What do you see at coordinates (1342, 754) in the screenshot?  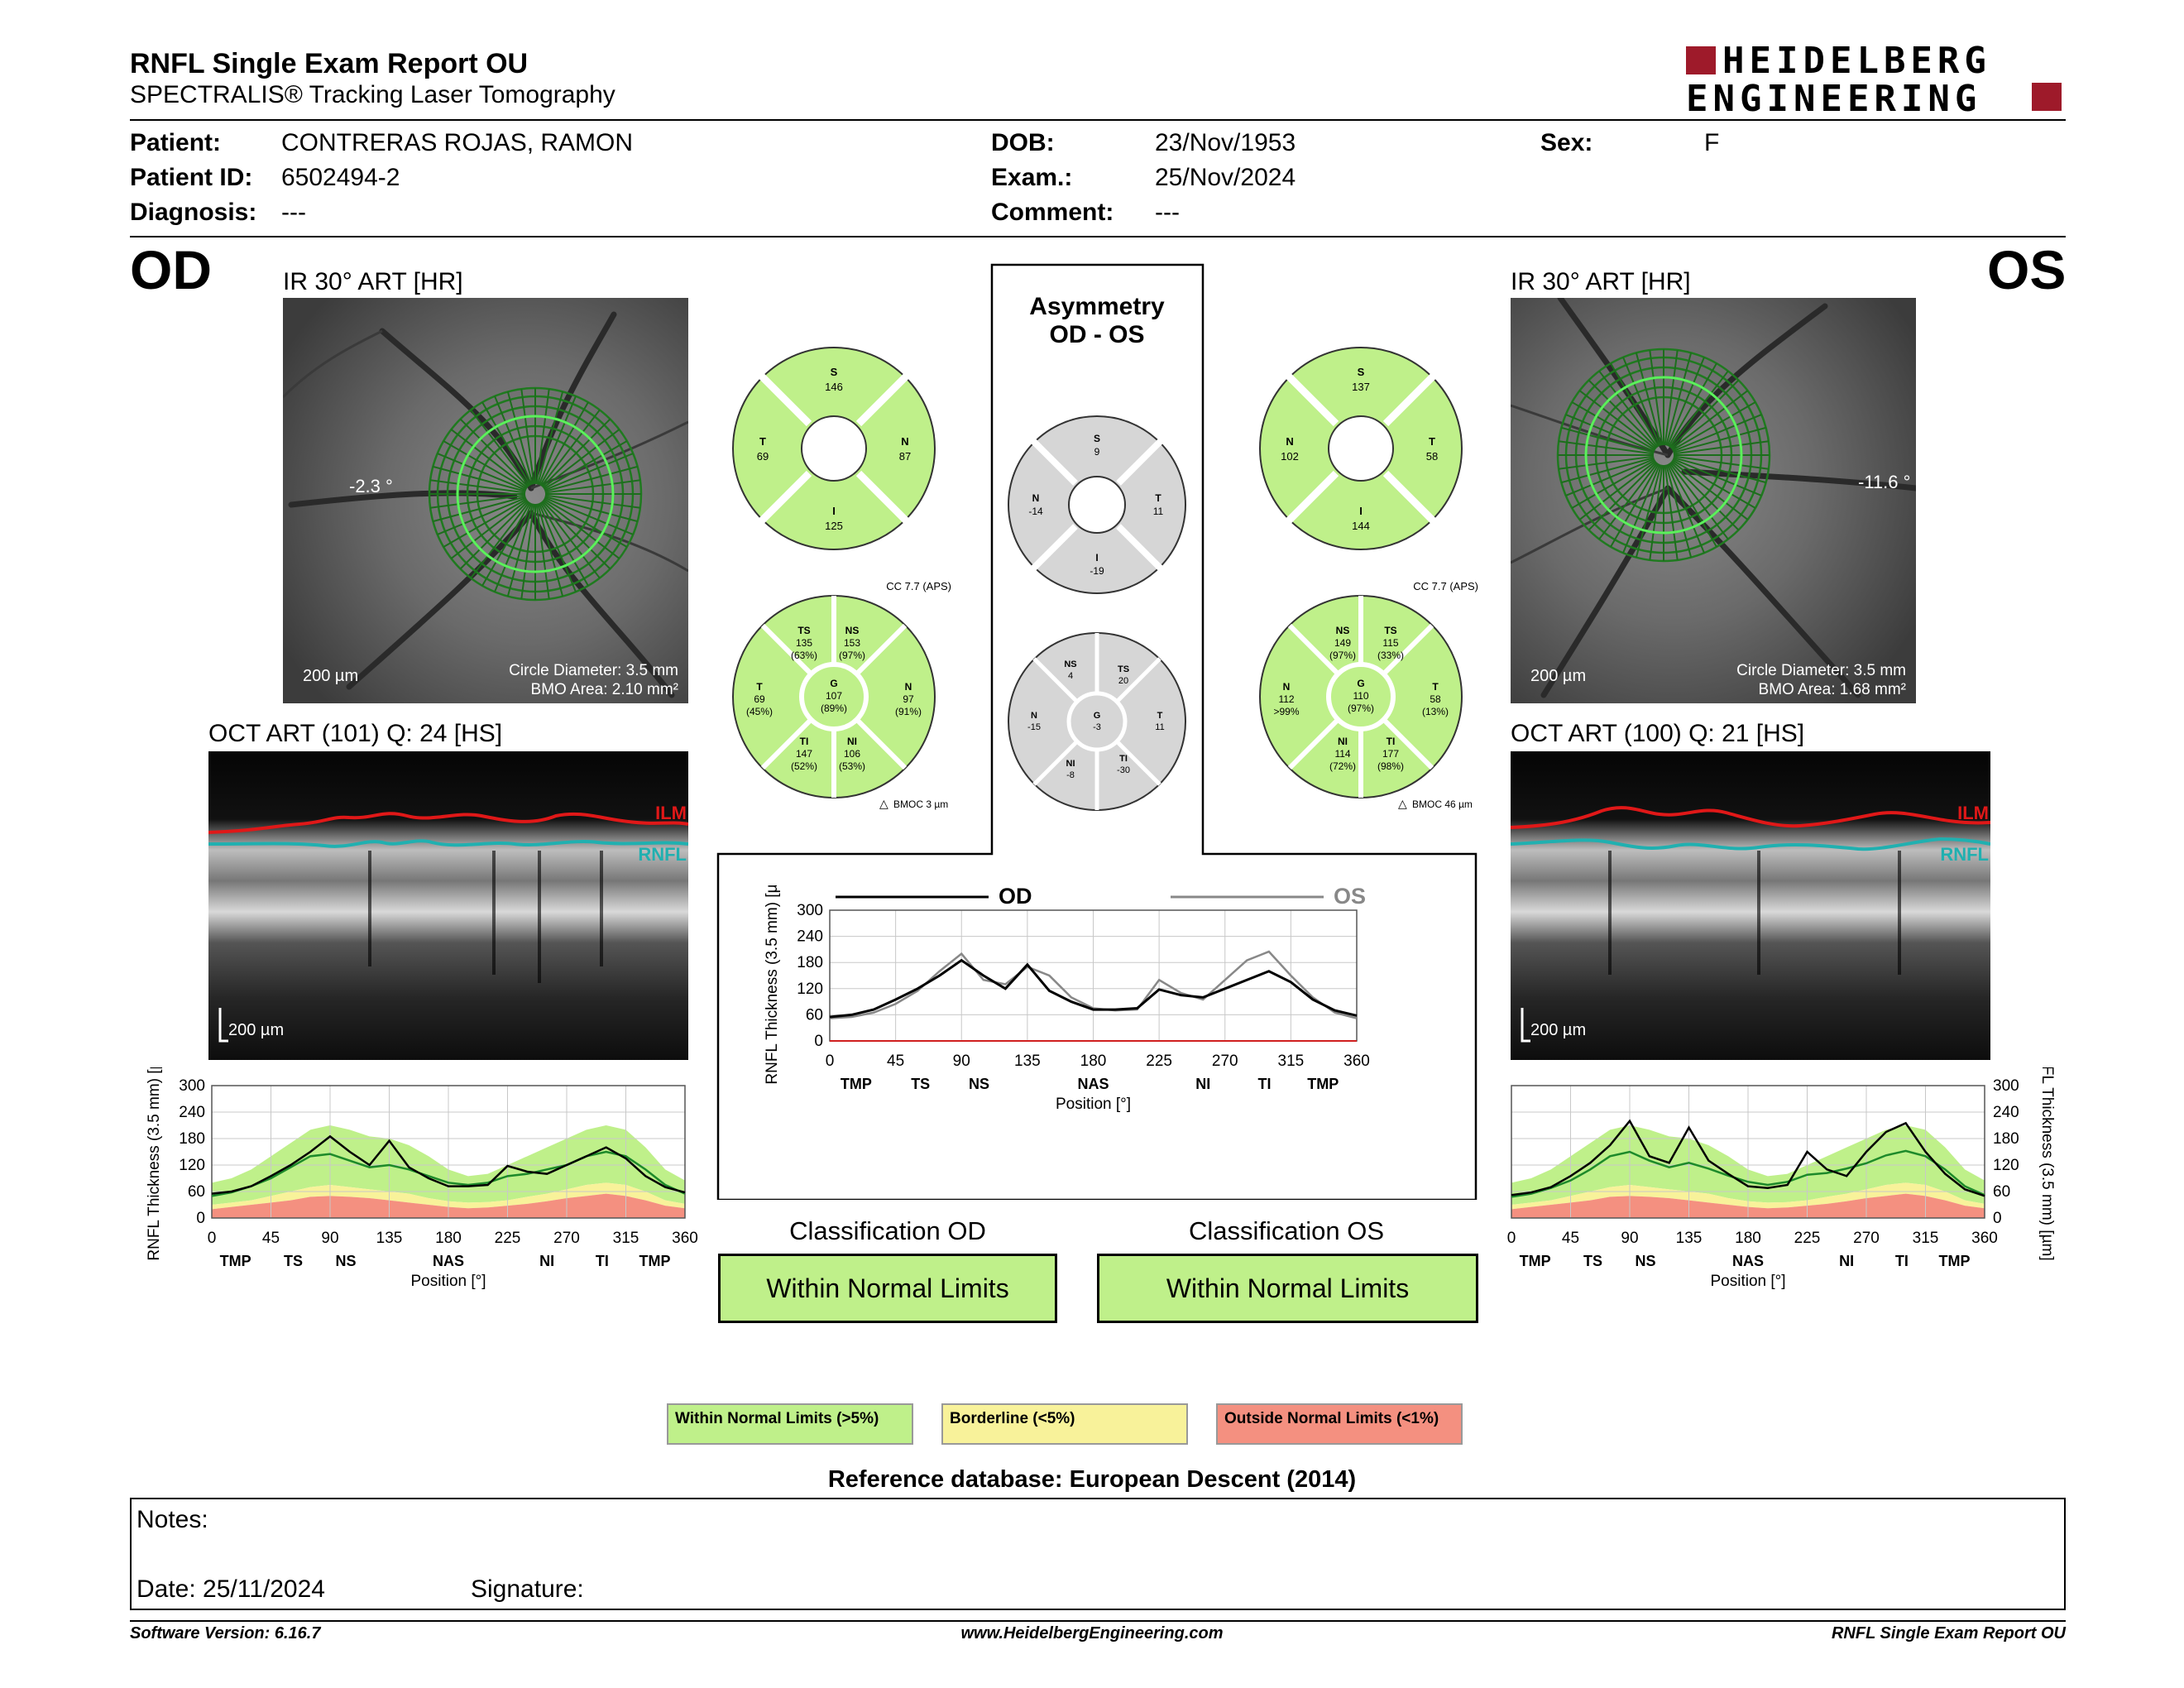 I see `os-sec-ni: 114` at bounding box center [1342, 754].